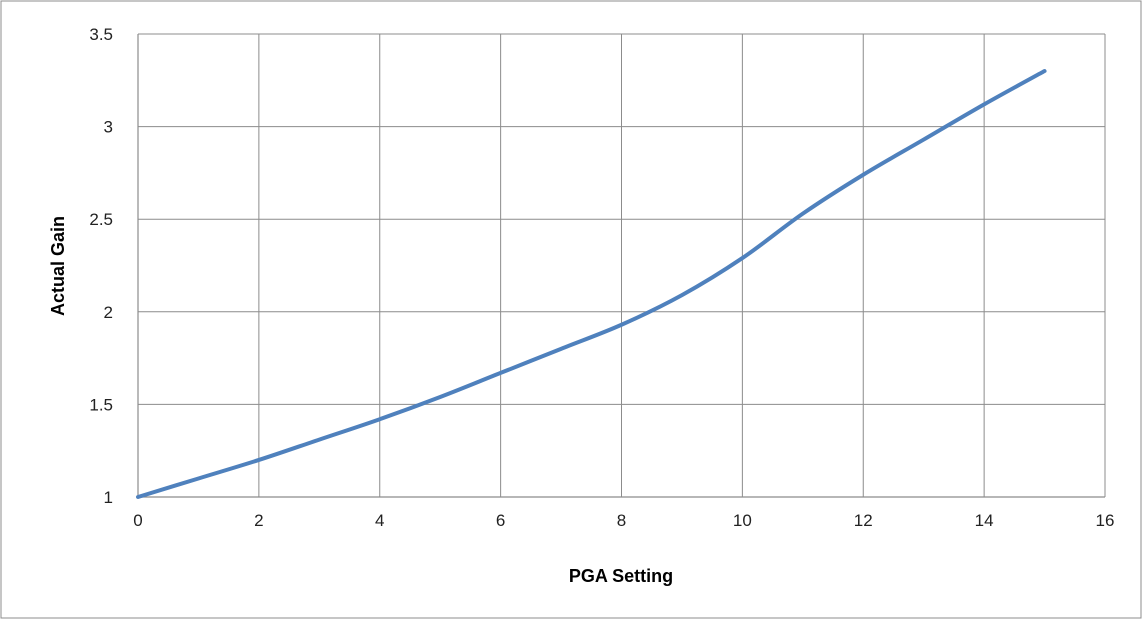 The width and height of the screenshot is (1142, 624). What do you see at coordinates (137, 520) in the screenshot?
I see `x-tick-label: 0` at bounding box center [137, 520].